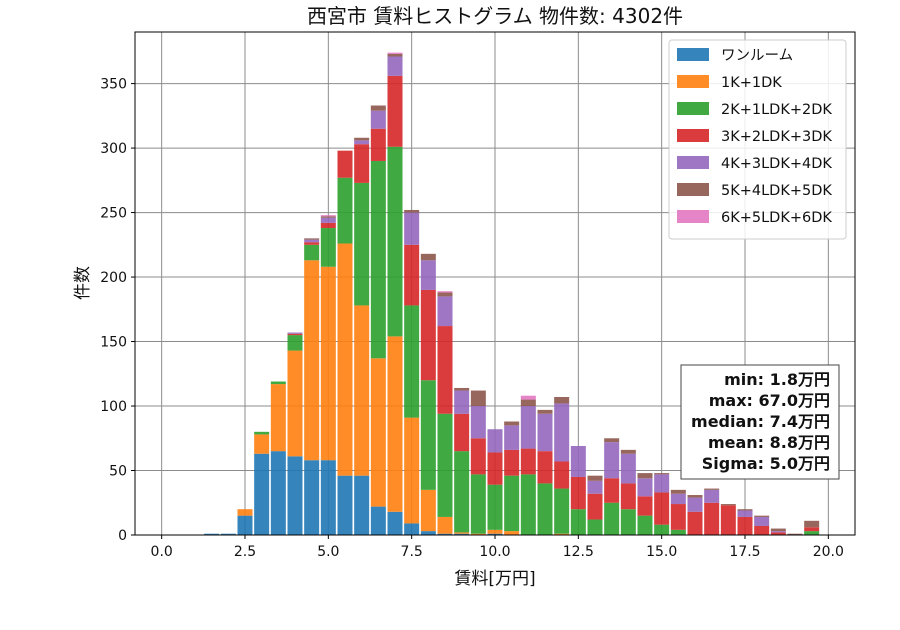 The image size is (900, 630). What do you see at coordinates (113, 85) in the screenshot?
I see `y-tick-label: 350` at bounding box center [113, 85].